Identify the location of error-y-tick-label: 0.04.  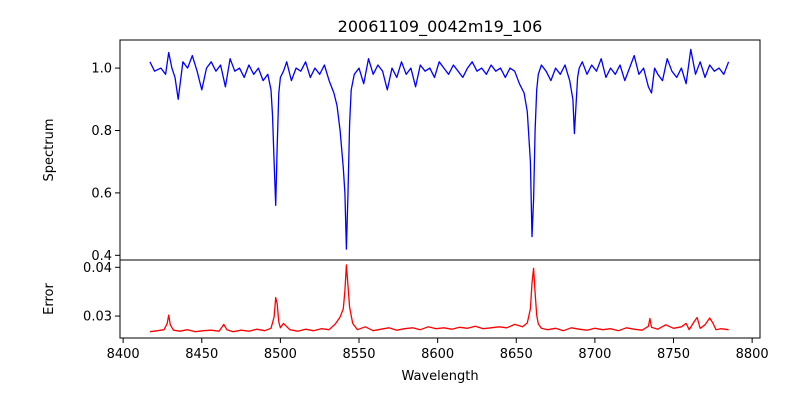
(97, 268).